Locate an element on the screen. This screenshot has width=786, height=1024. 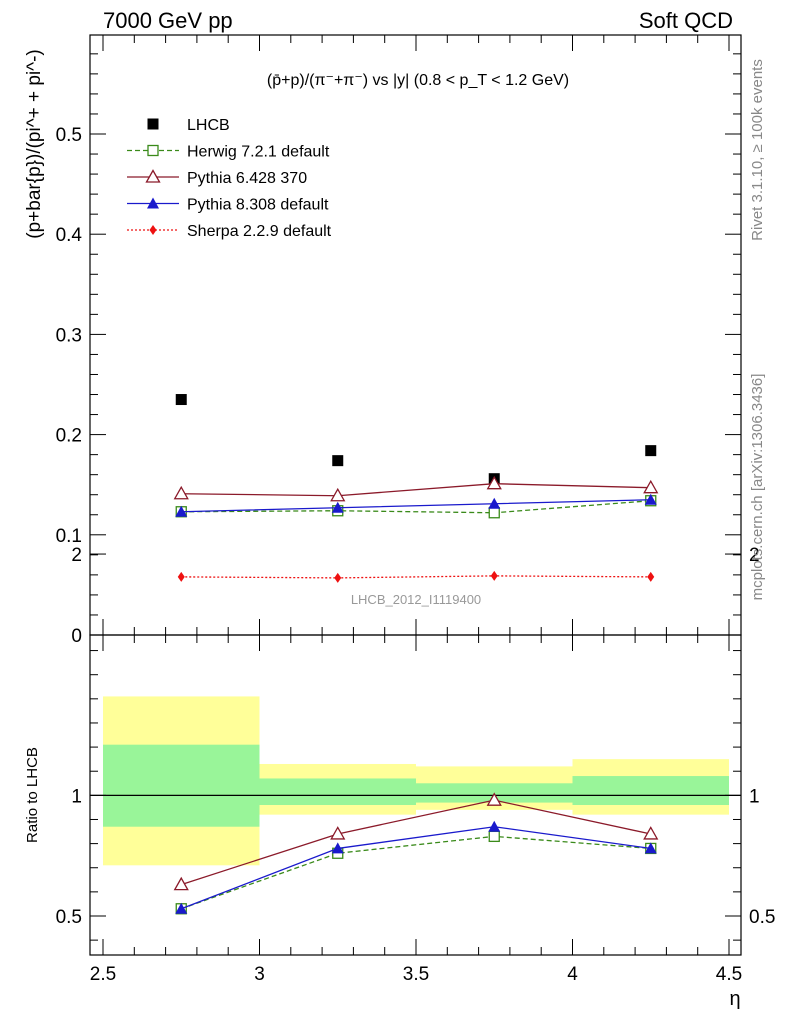
ratio-pythia-8-308-default-line is located at coordinates (416, 868).